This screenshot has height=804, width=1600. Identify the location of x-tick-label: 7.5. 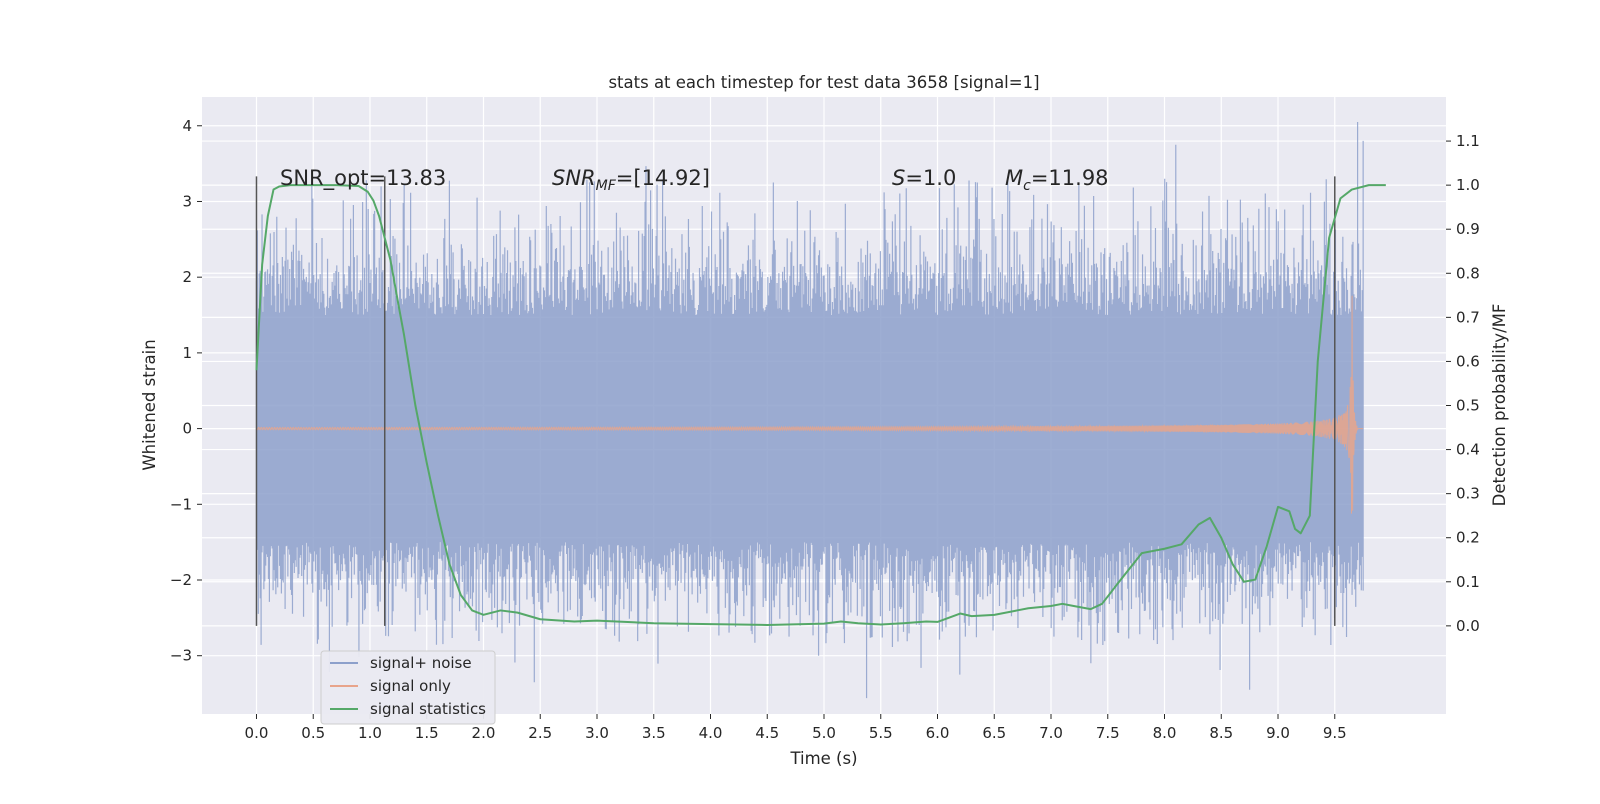
(1108, 733).